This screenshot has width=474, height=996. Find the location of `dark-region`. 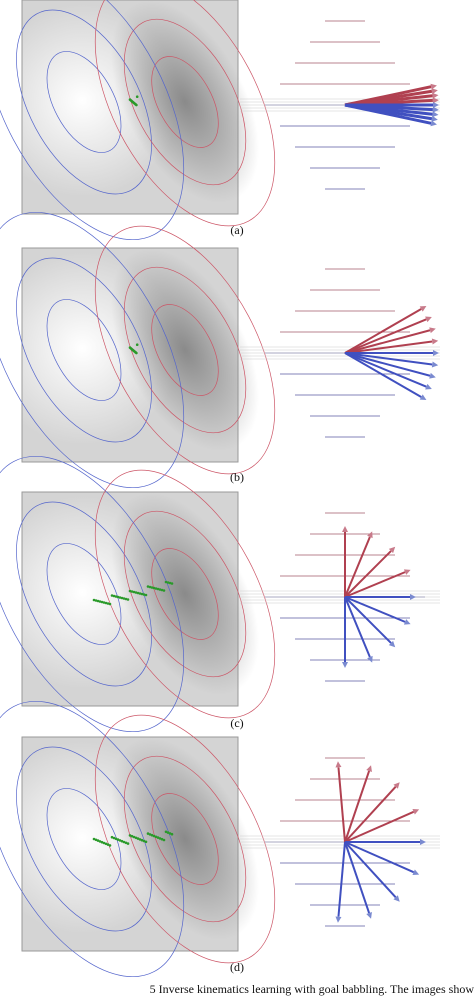

dark-region is located at coordinates (185, 102).